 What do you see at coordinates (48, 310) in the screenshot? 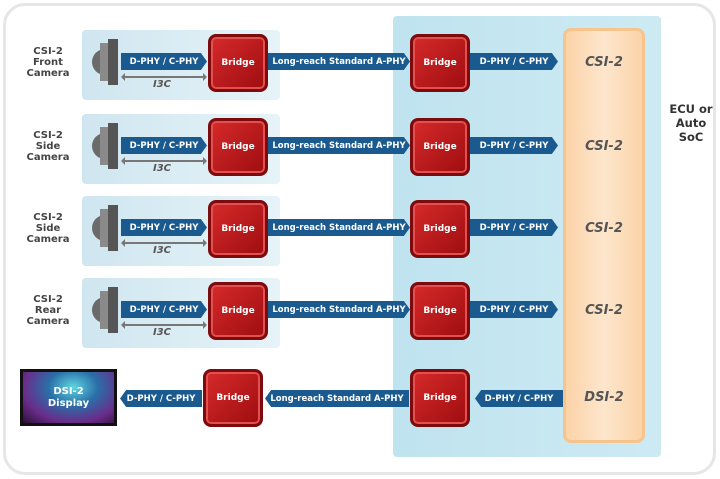
I see `camera-label: CSI-2 Rear Camera` at bounding box center [48, 310].